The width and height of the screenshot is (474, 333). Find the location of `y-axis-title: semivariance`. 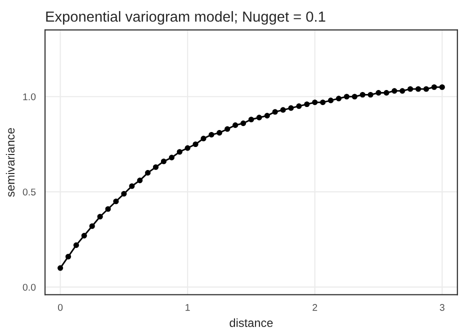

y-axis-title: semivariance is located at coordinates (10, 162).